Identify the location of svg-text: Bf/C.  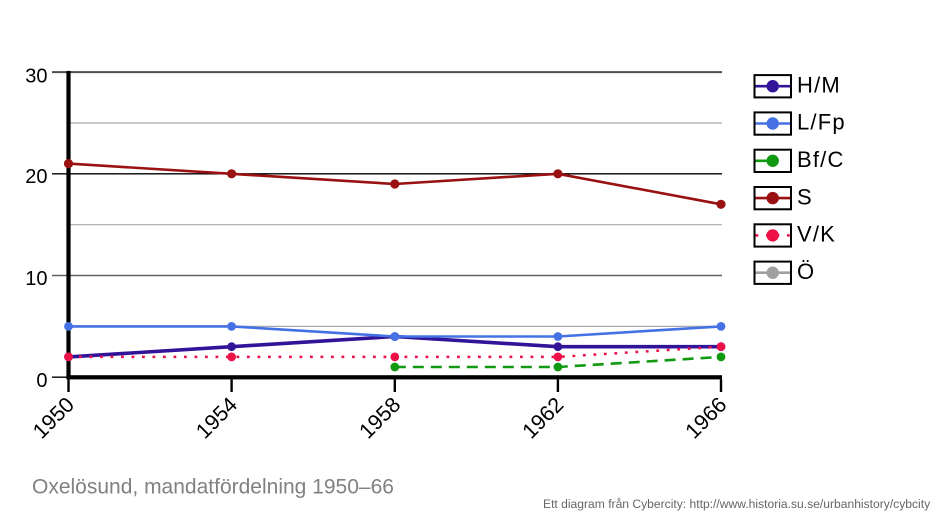
(821, 159).